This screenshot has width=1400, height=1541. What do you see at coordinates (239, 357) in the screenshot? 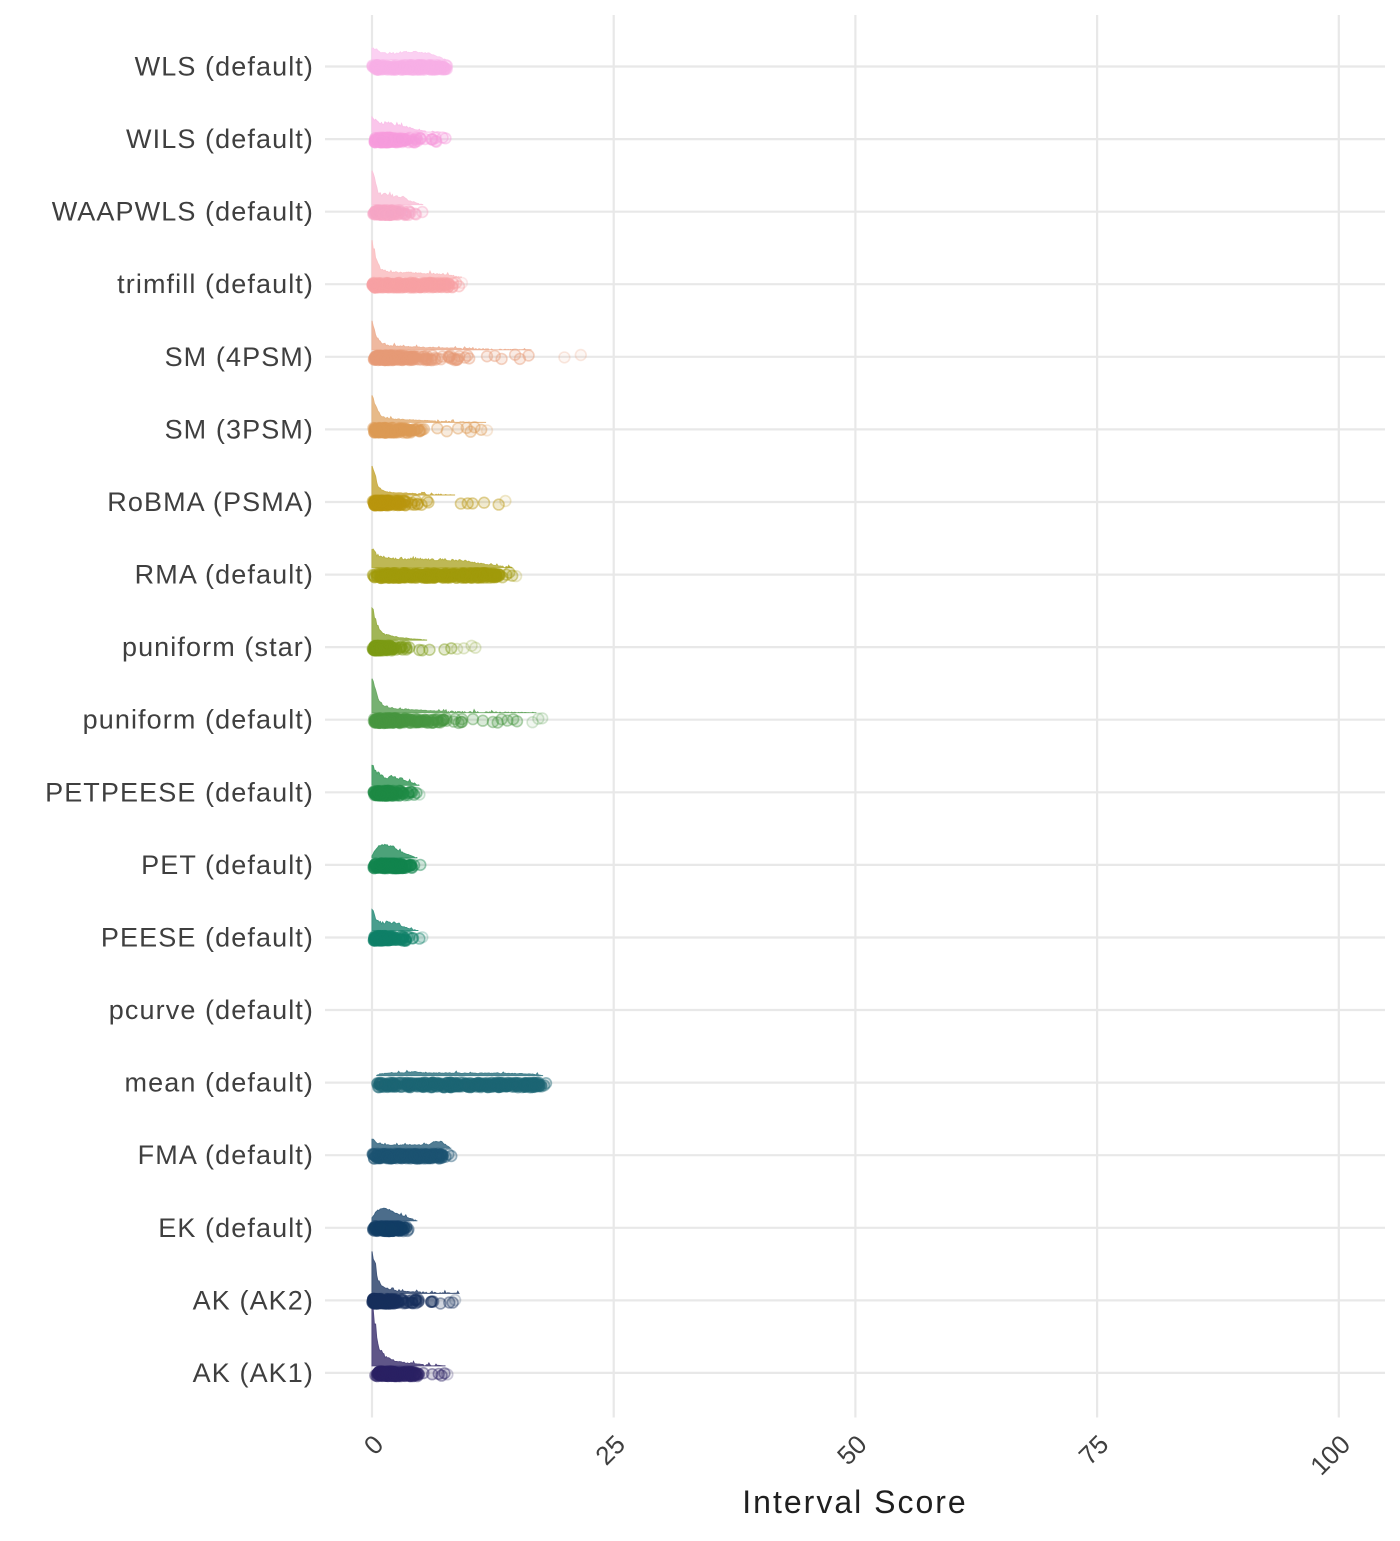
I see `svg-text: SM (4PSM)` at bounding box center [239, 357].